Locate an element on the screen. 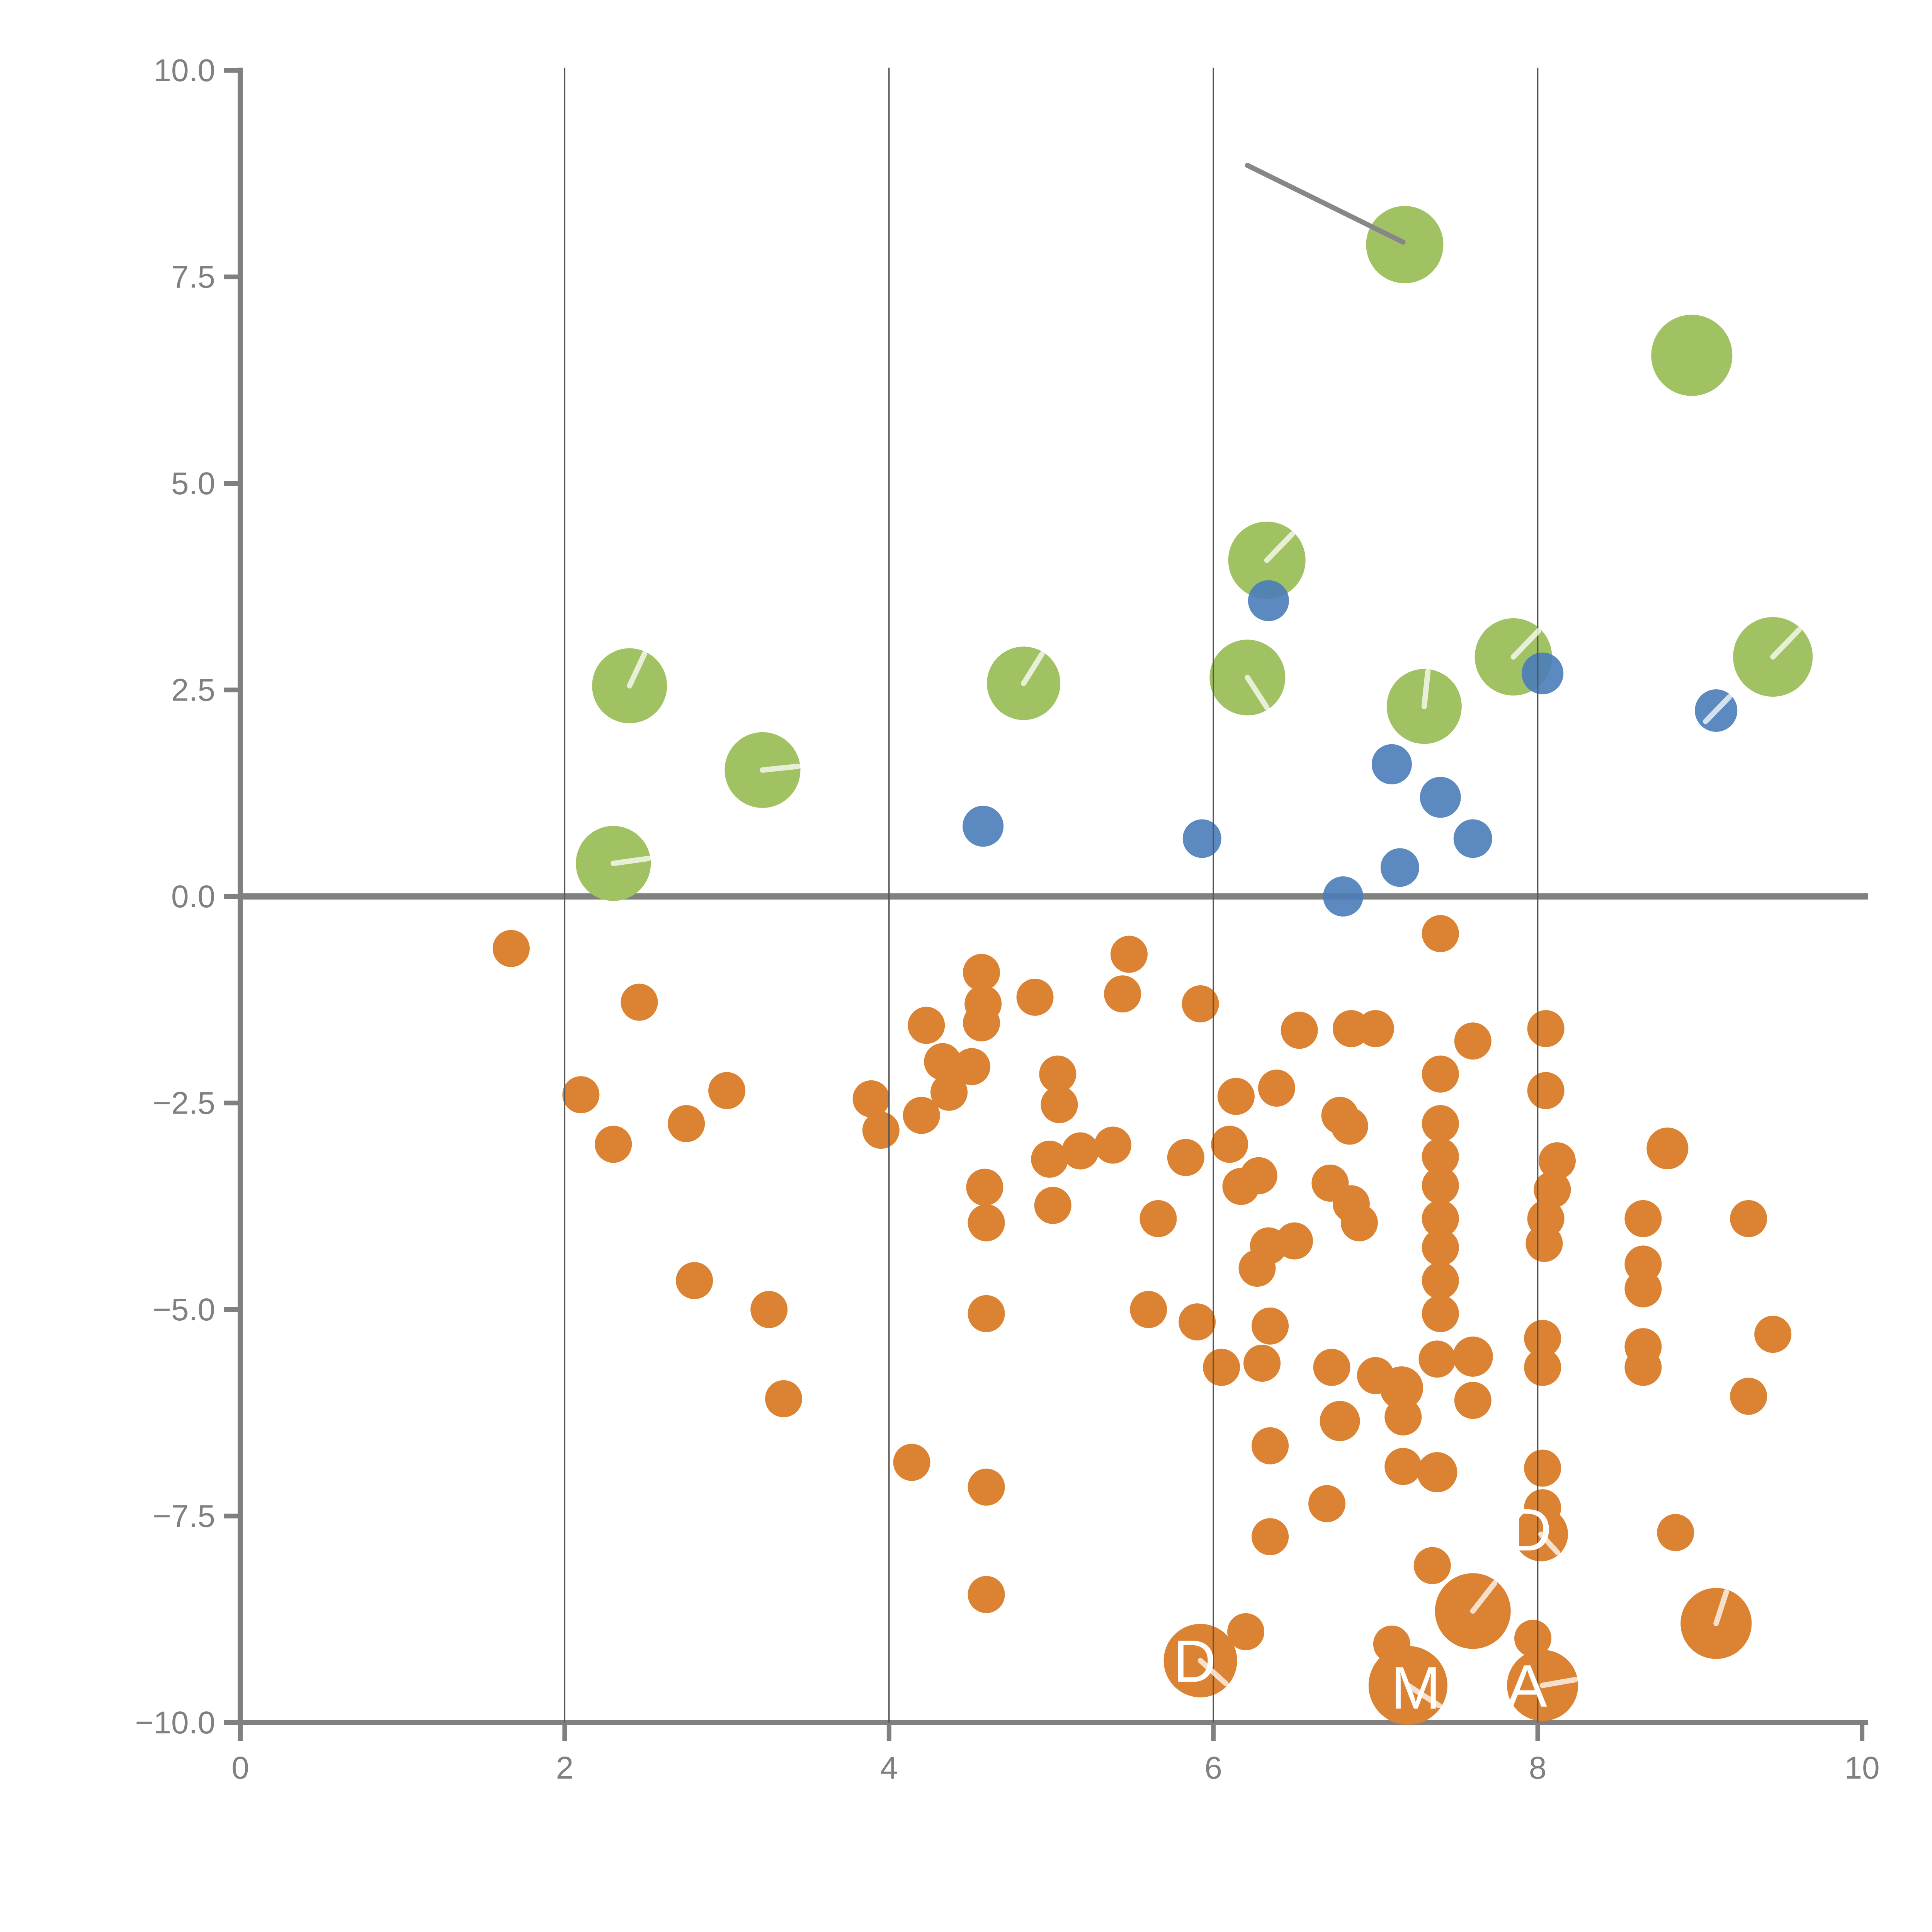 Image resolution: width=1932 pixels, height=1932 pixels. x-tick-label: 8 is located at coordinates (1538, 1768).